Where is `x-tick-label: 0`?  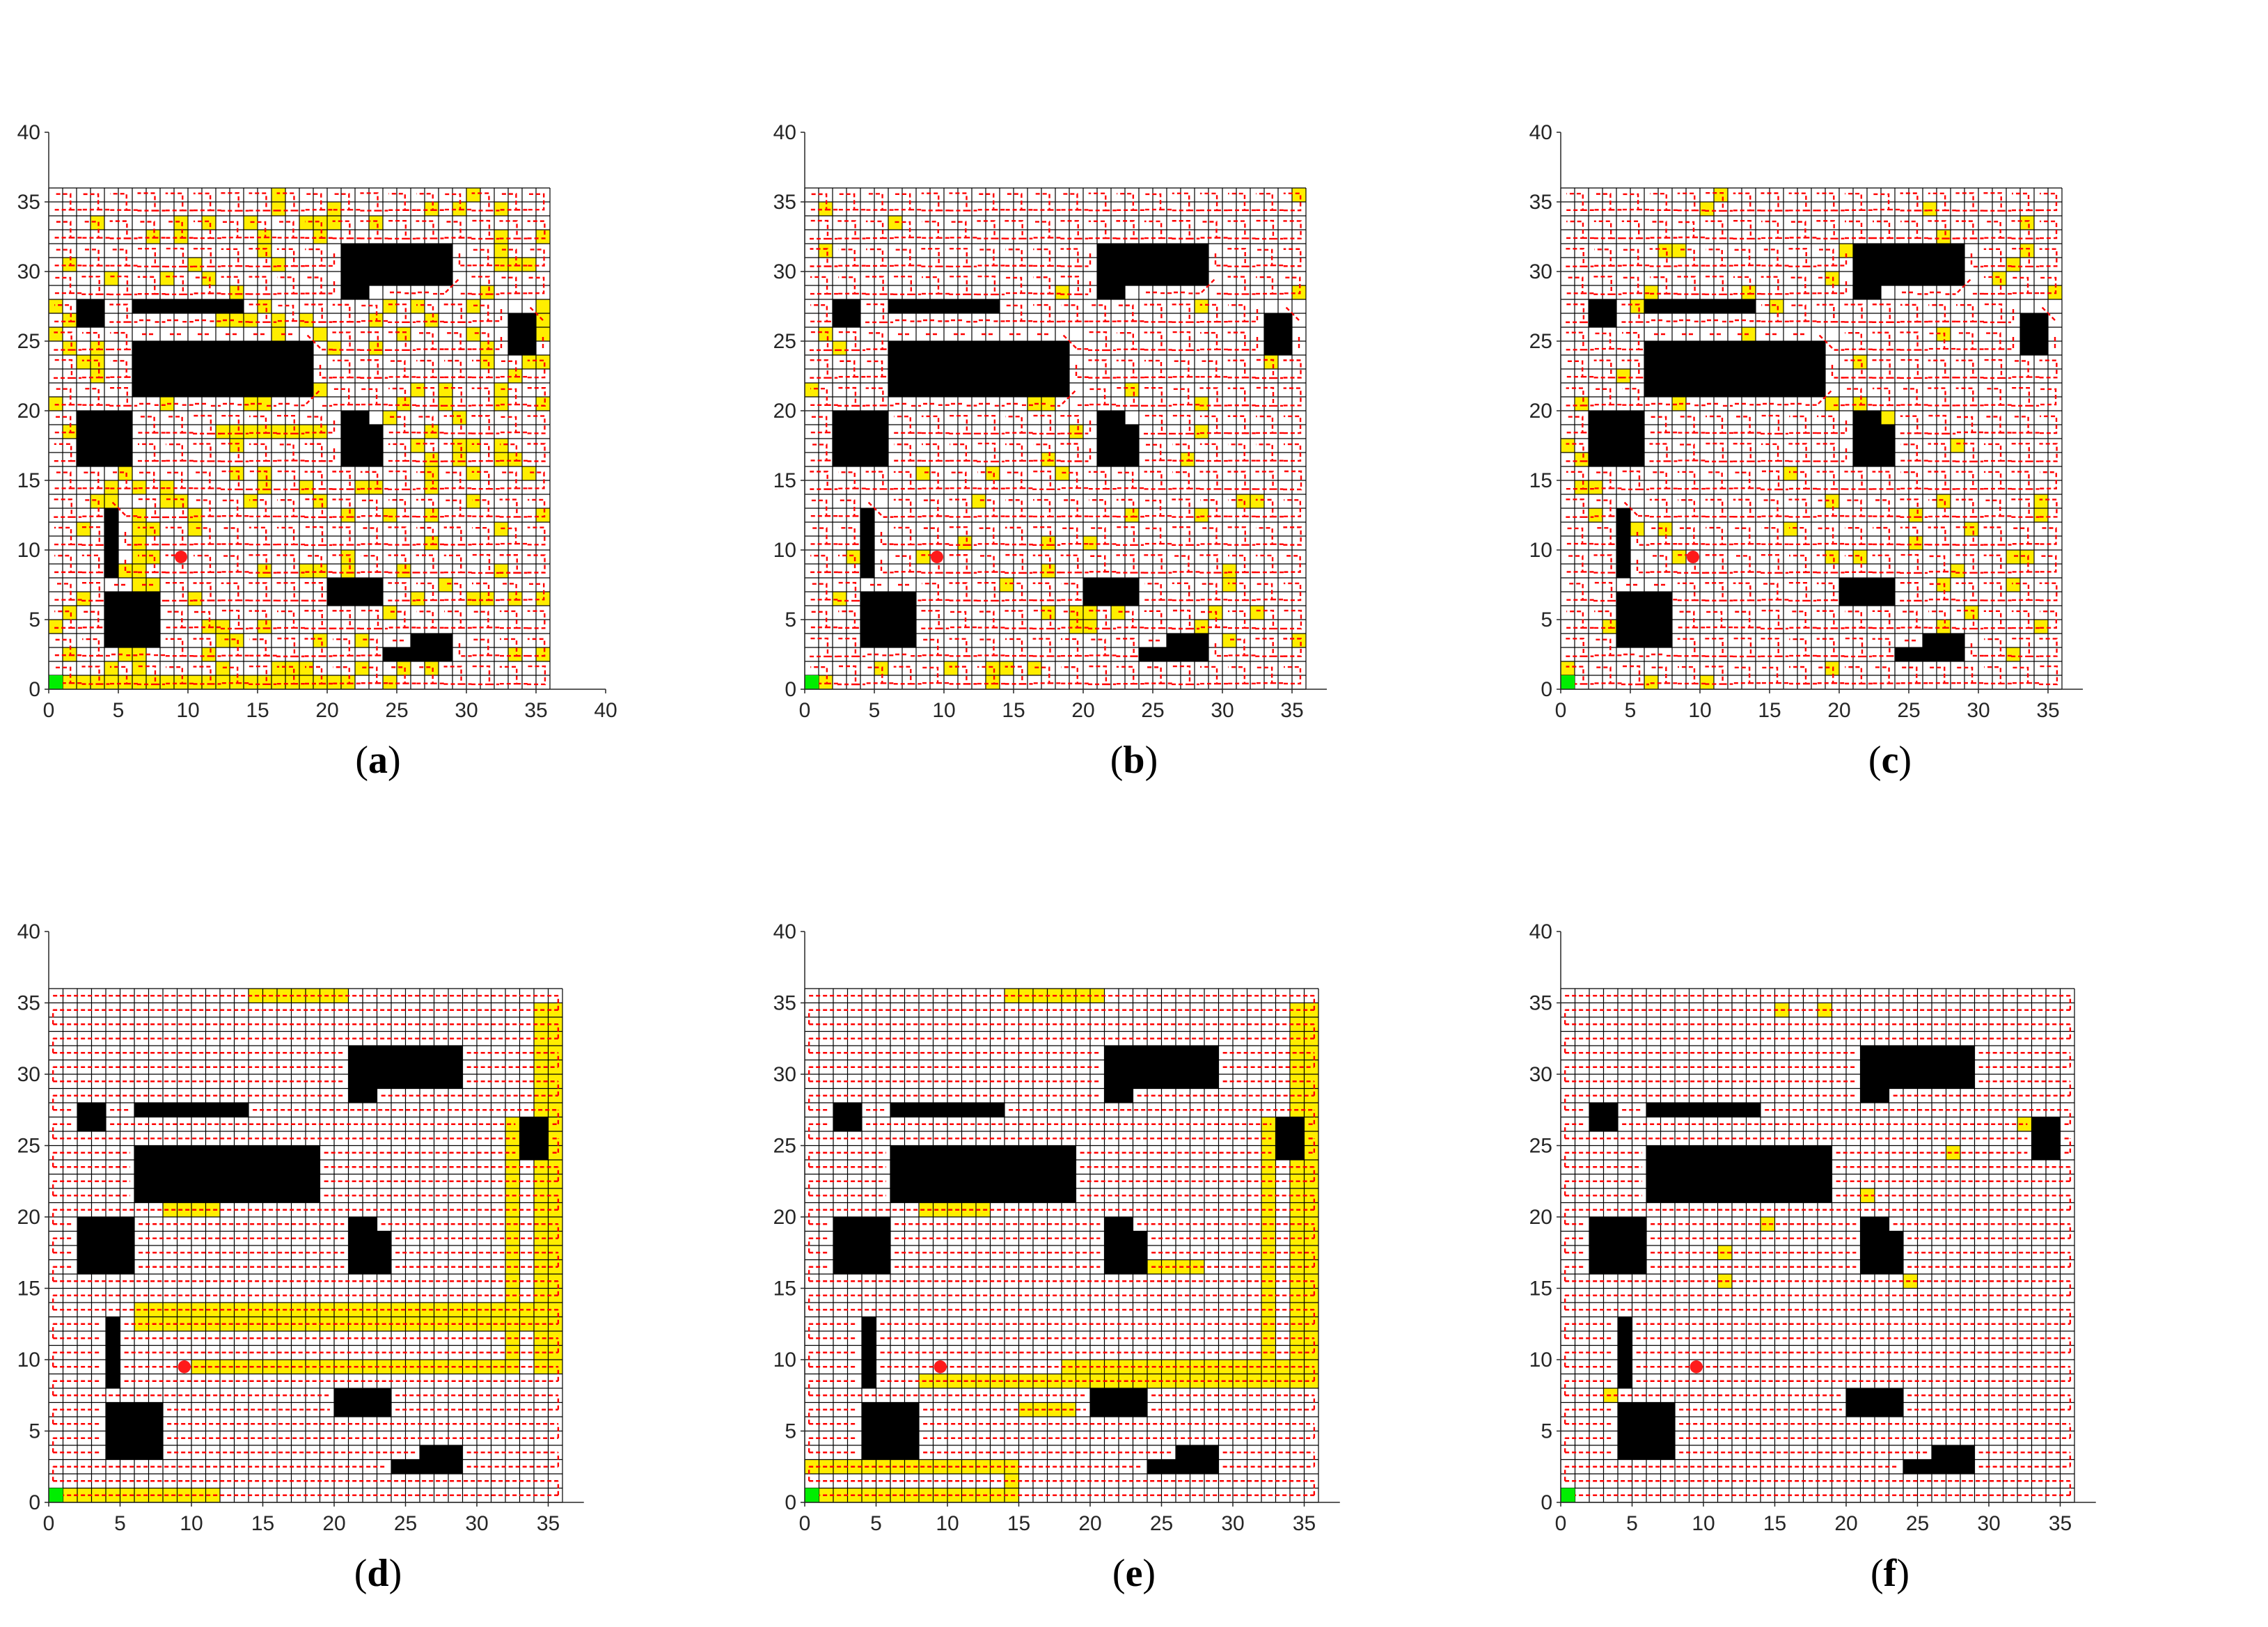
x-tick-label: 0 is located at coordinates (805, 710).